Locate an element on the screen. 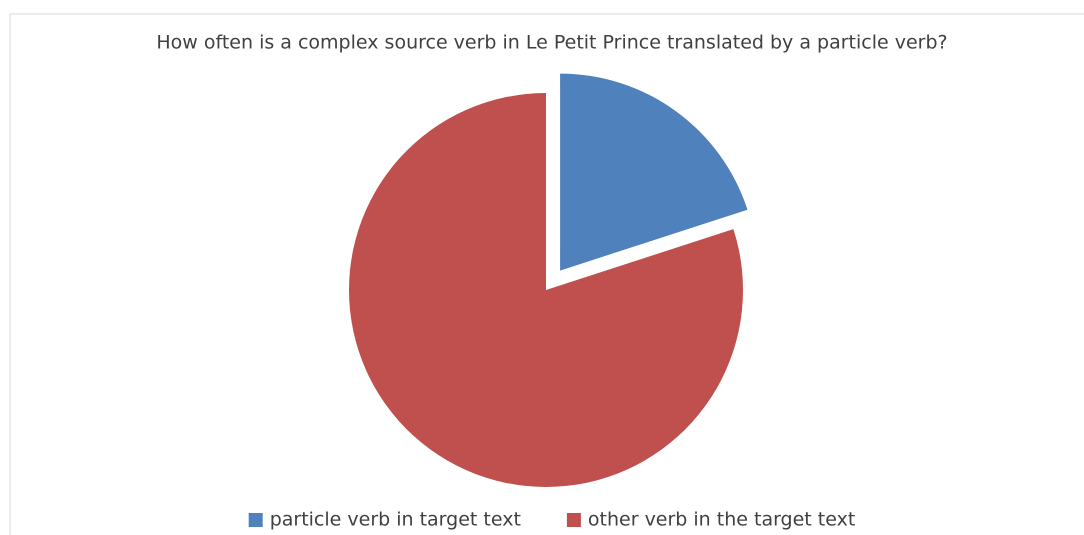  legend-label: other verb in the target text is located at coordinates (721, 520).